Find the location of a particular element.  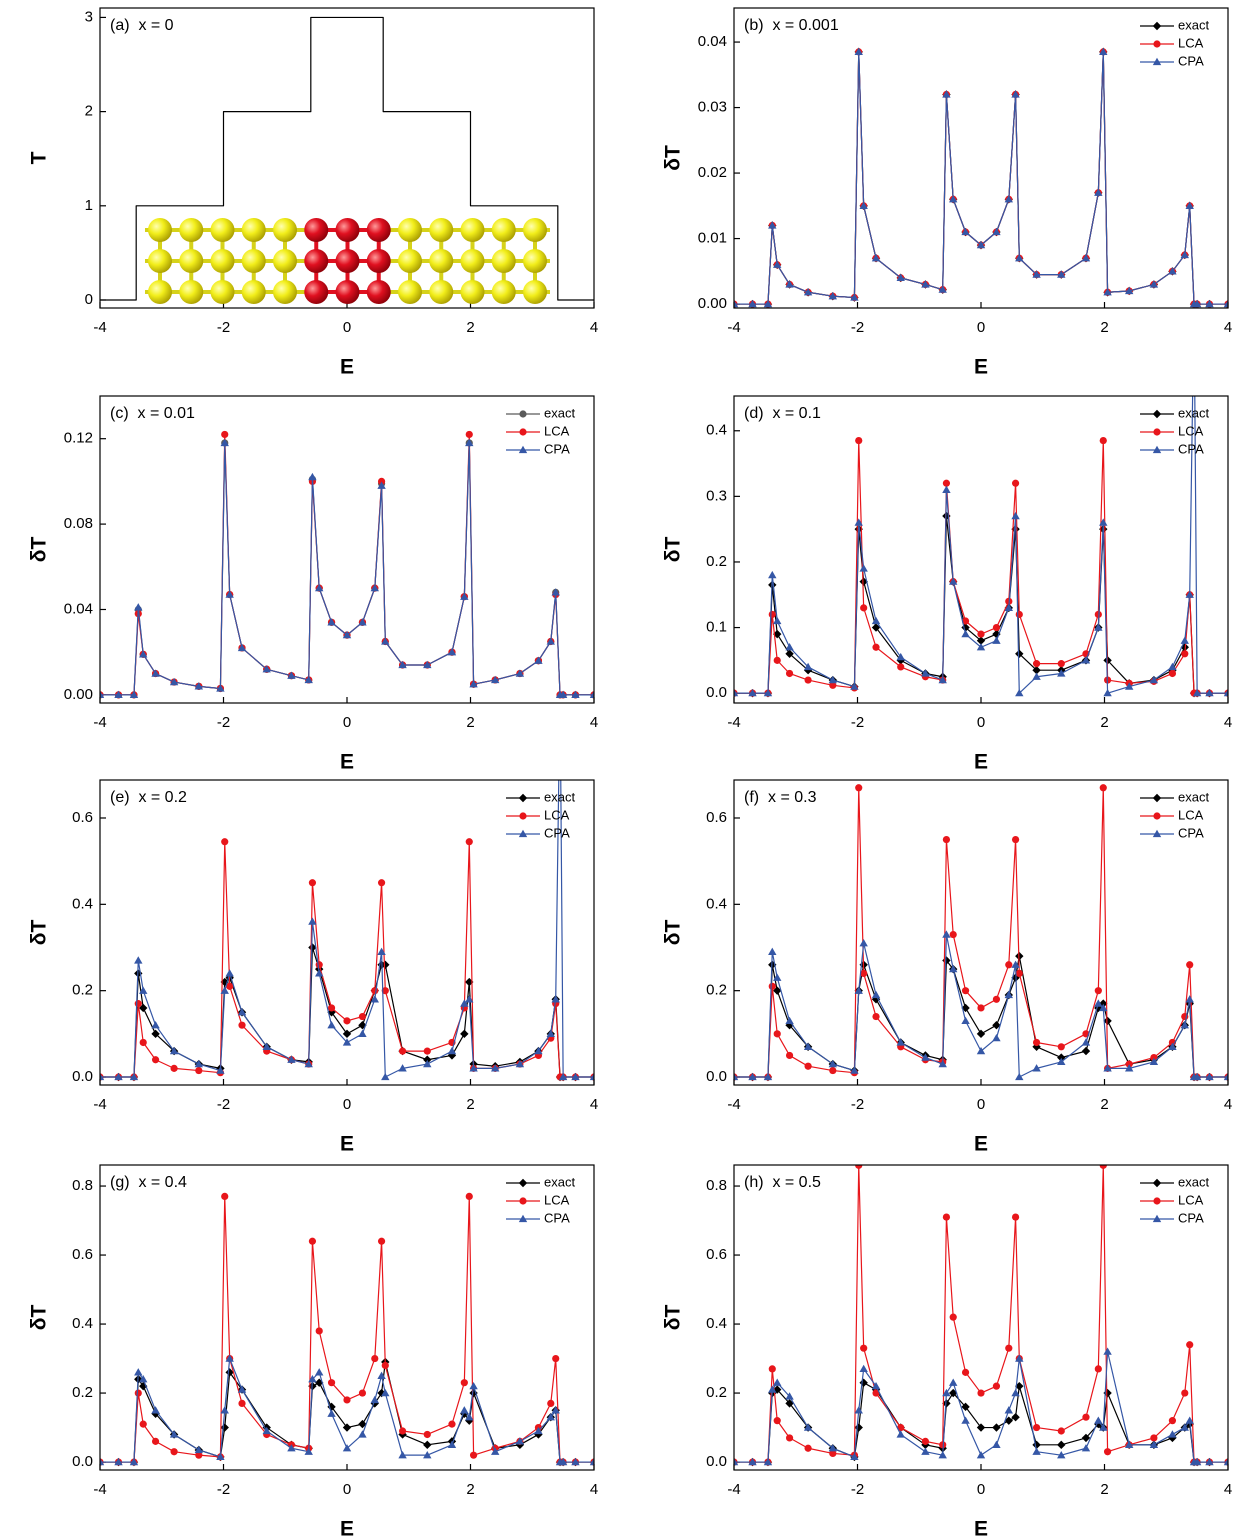

y-tick-label: 0.08 is located at coordinates (78, 523).